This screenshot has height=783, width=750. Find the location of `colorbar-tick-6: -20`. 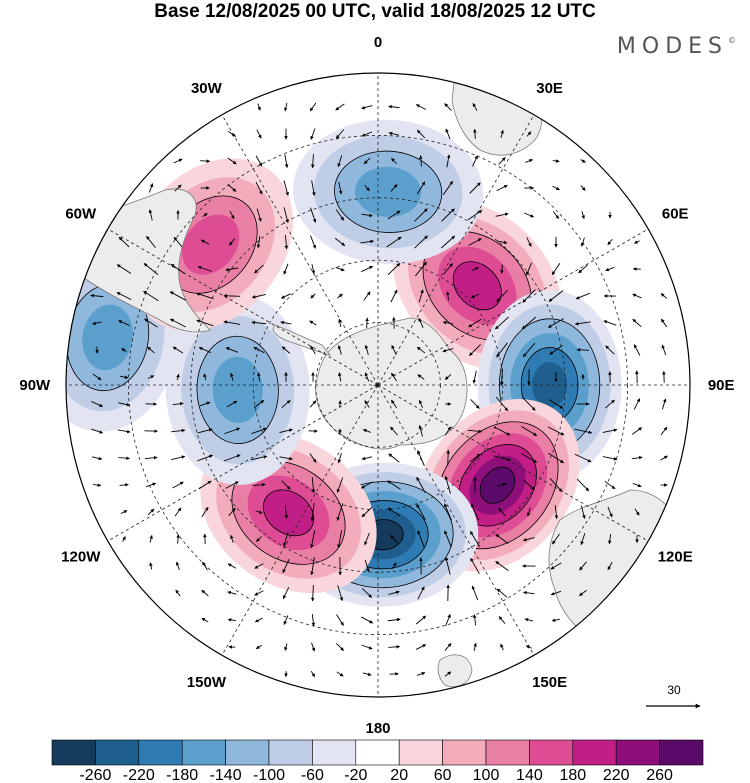

colorbar-tick-6: -20 is located at coordinates (355, 775).